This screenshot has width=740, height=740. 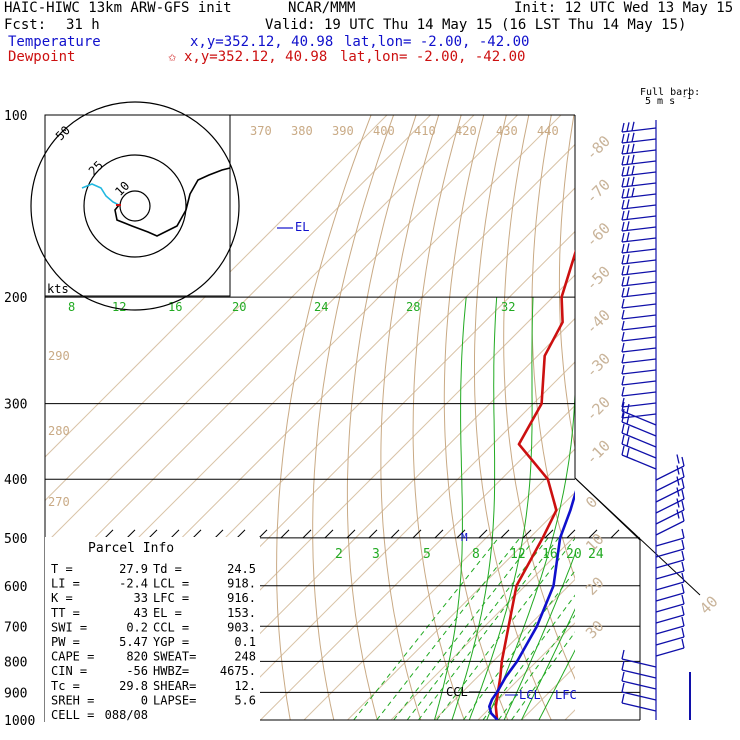 I want to click on parcel-row-value-left: 27.9, so click(x=133, y=569).